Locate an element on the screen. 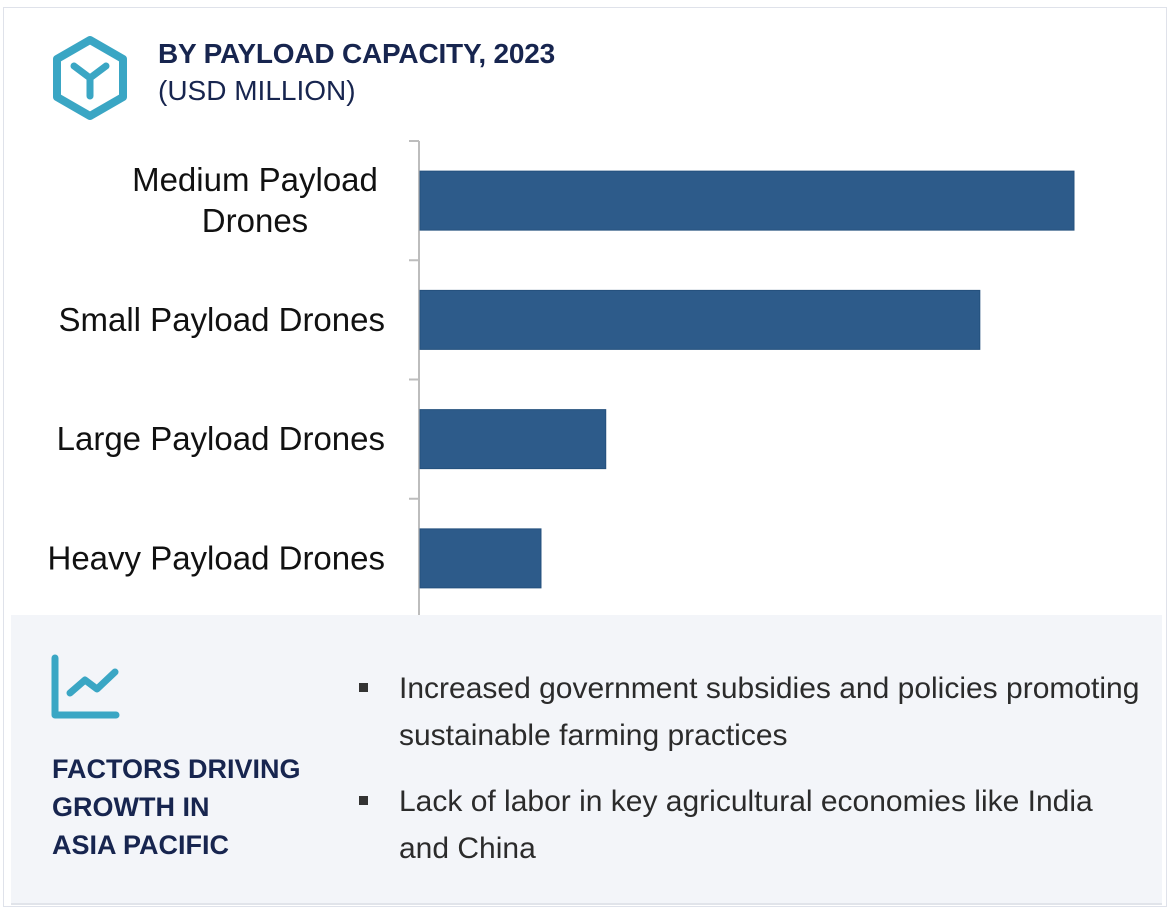 This screenshot has height=911, width=1170. trend-chart-icon is located at coordinates (85, 686).